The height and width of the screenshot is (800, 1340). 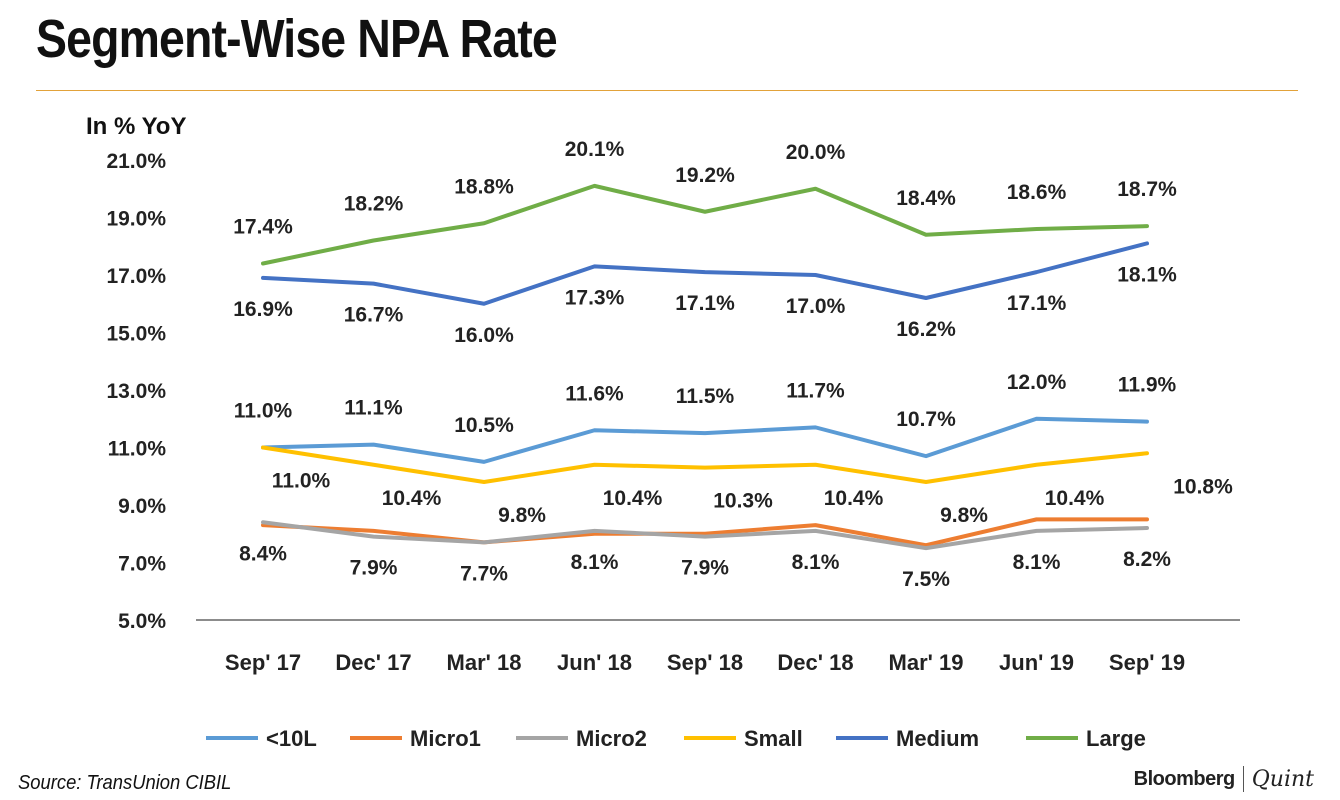 What do you see at coordinates (263, 227) in the screenshot?
I see `data-label: 17.4%` at bounding box center [263, 227].